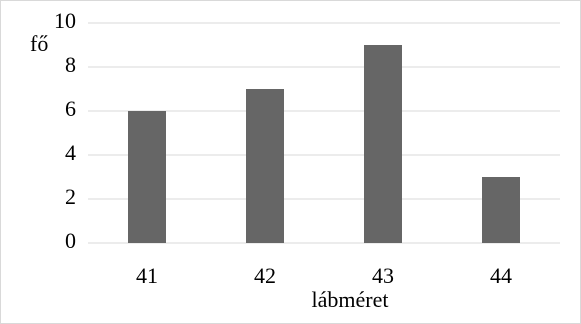 The width and height of the screenshot is (581, 324). Describe the element at coordinates (65, 20) in the screenshot. I see `y-tick-label: 10` at that location.